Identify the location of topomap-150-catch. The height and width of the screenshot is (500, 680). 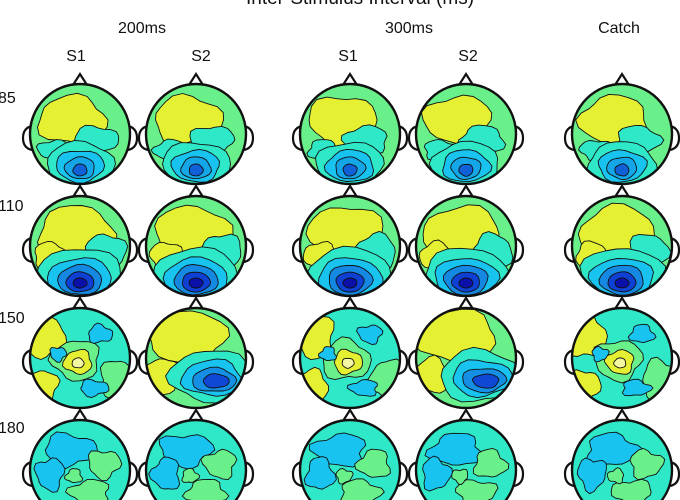
(621, 352).